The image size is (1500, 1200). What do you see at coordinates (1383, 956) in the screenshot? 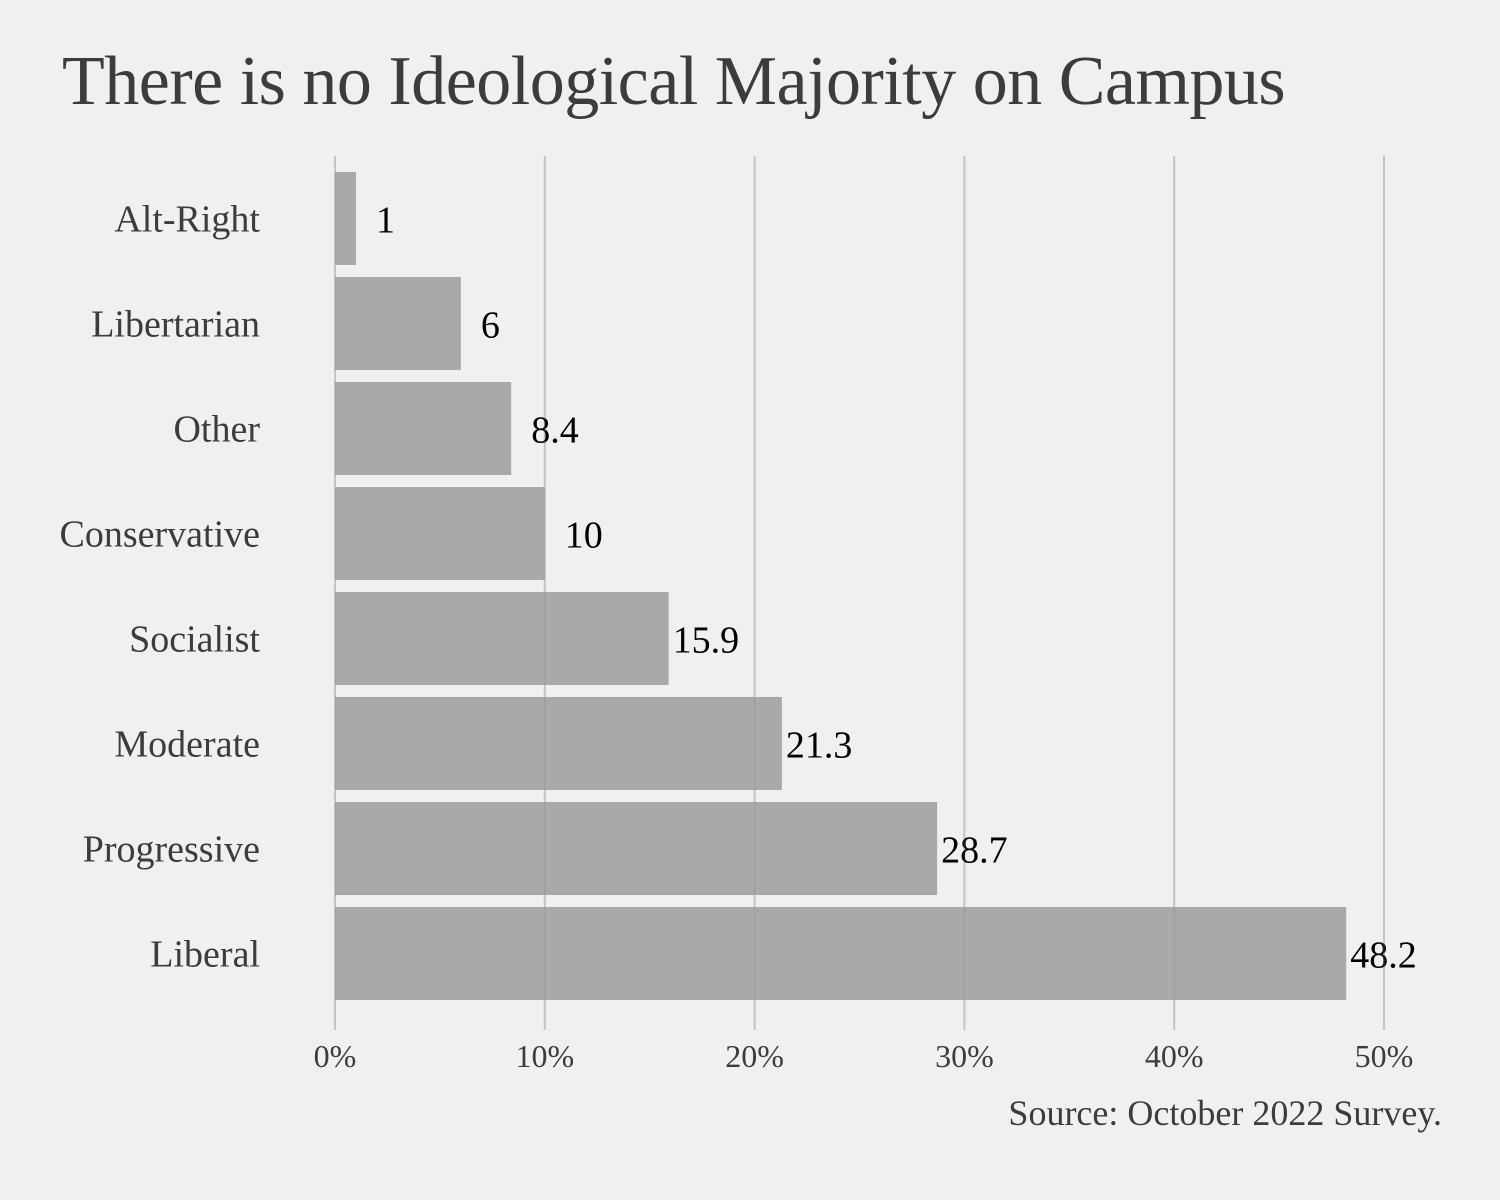
I see `value-label: 48.2` at bounding box center [1383, 956].